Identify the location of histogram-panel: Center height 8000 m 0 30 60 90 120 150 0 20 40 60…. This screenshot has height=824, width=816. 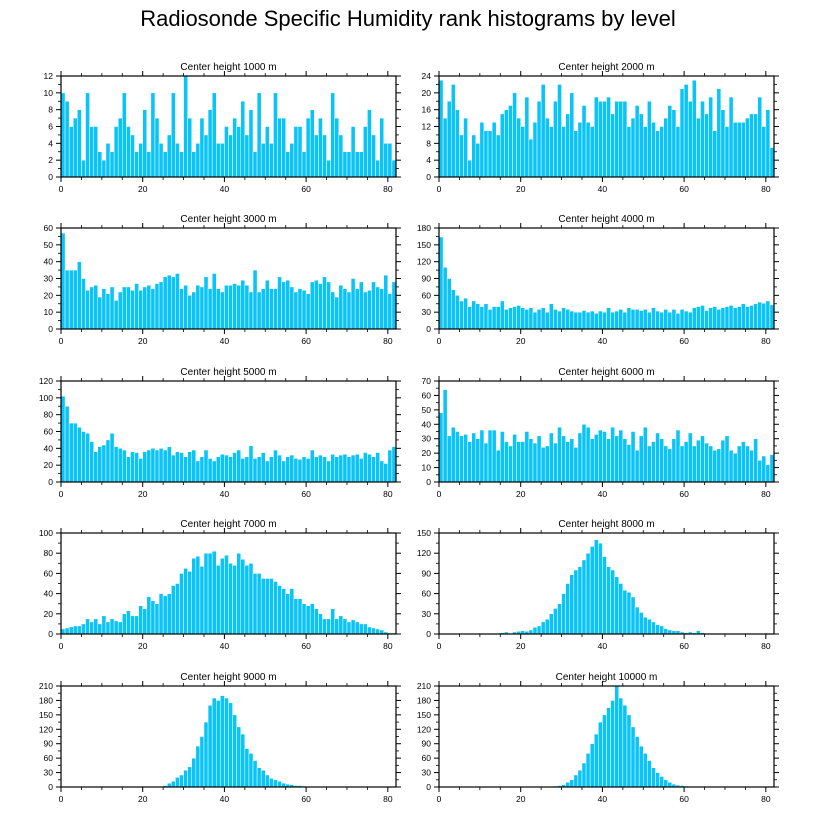
(598, 585).